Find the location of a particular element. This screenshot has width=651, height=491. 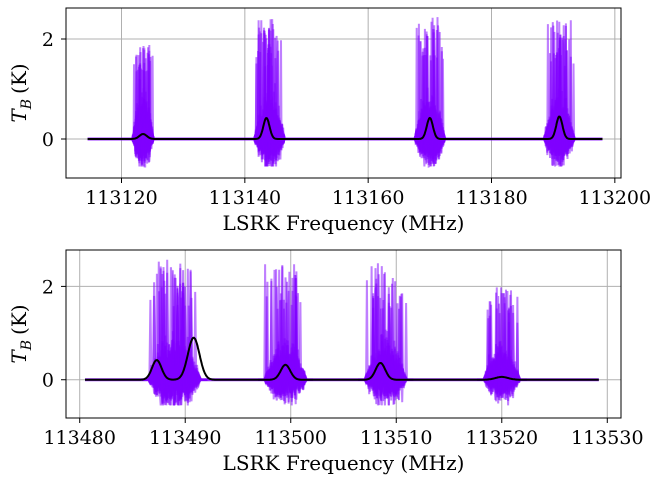

x-tick-label: 113160 is located at coordinates (368, 198).